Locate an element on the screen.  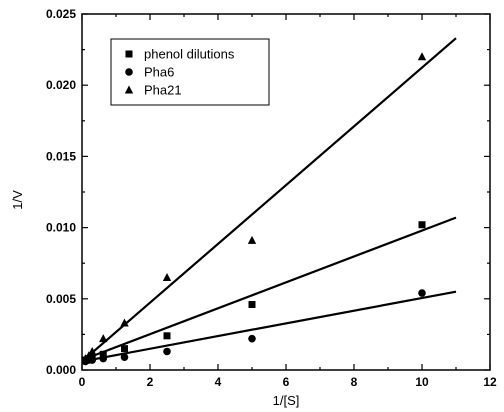
x-tick-label: 8 is located at coordinates (354, 382).